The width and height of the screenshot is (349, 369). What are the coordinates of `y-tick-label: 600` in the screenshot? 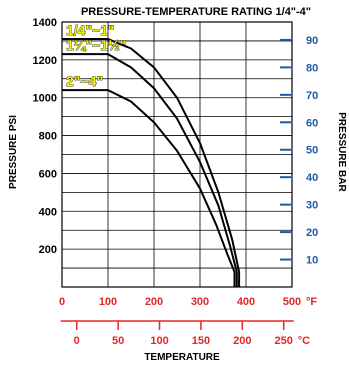 It's located at (48, 174).